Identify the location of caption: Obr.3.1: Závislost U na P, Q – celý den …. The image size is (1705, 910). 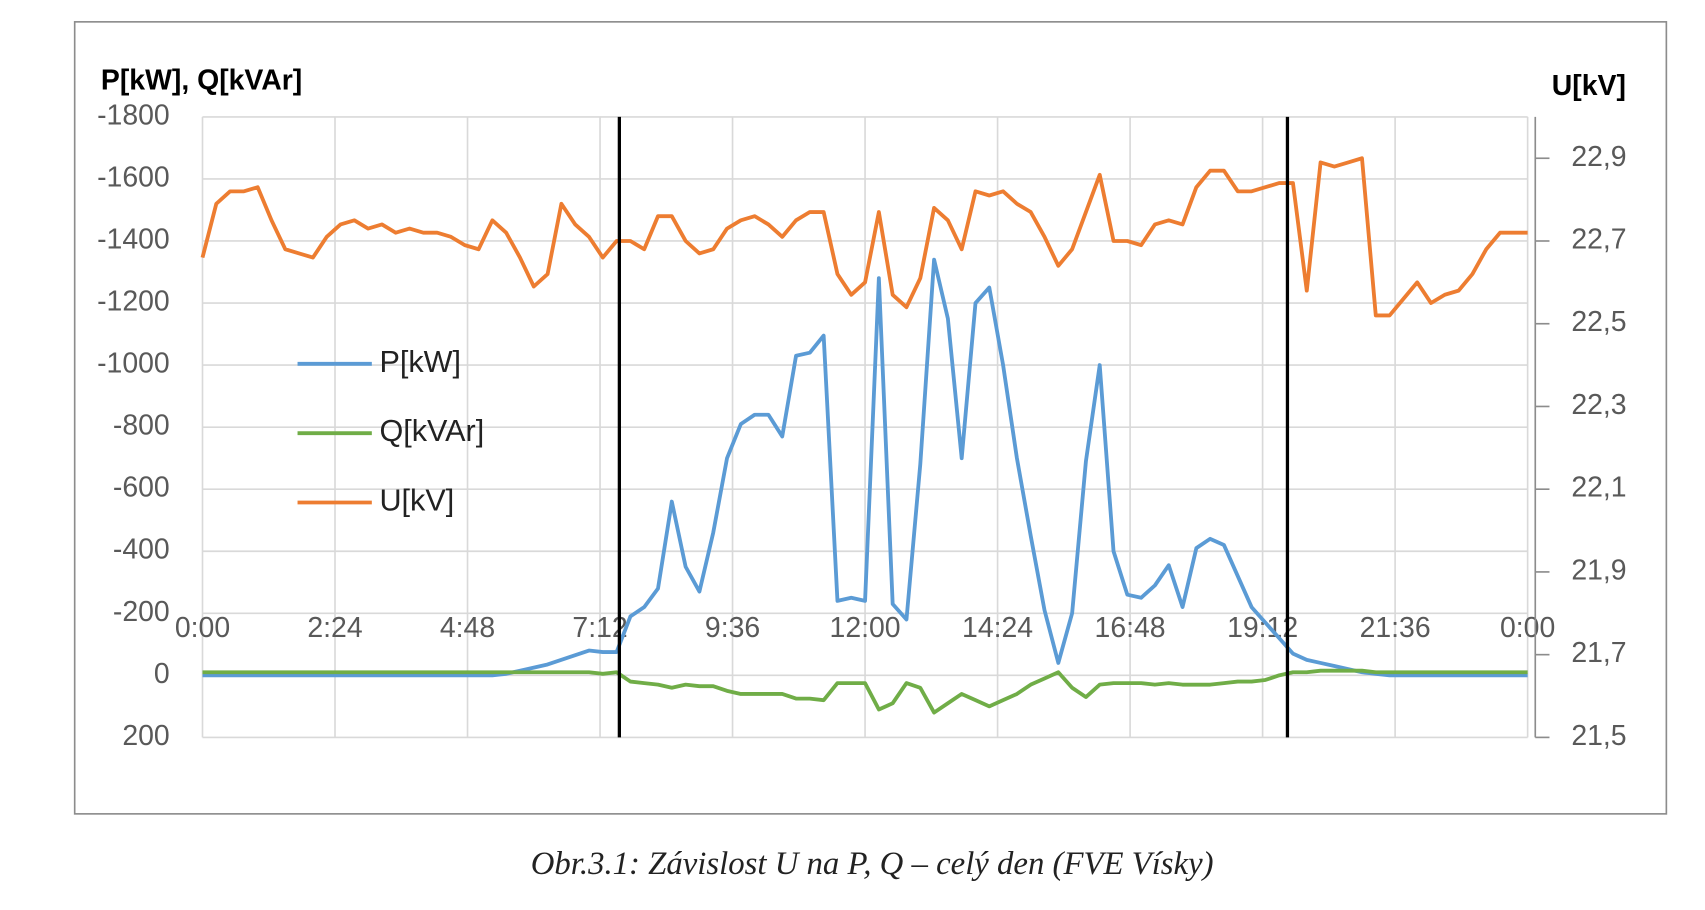
(872, 864).